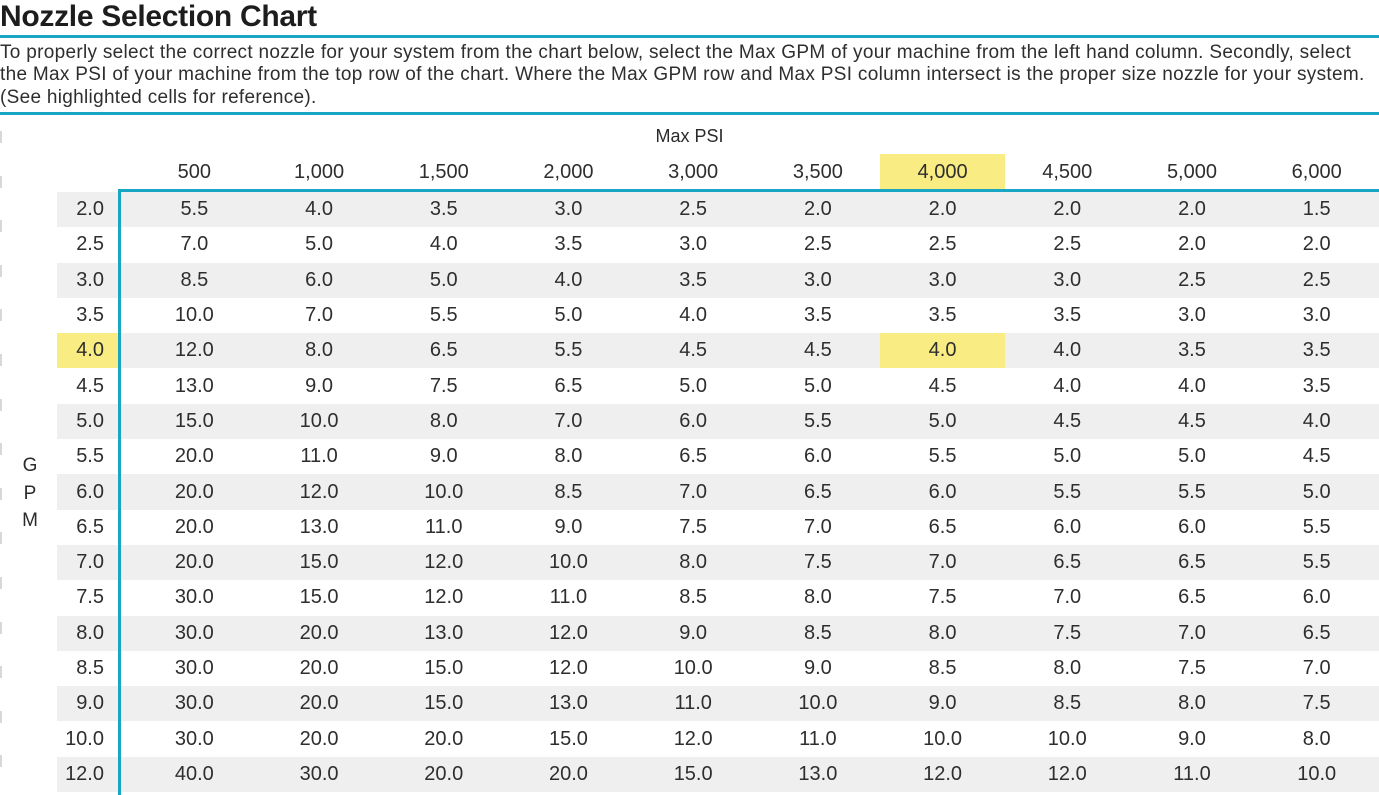 This screenshot has height=795, width=1379. I want to click on nozzle-cell: 40.0, so click(194, 773).